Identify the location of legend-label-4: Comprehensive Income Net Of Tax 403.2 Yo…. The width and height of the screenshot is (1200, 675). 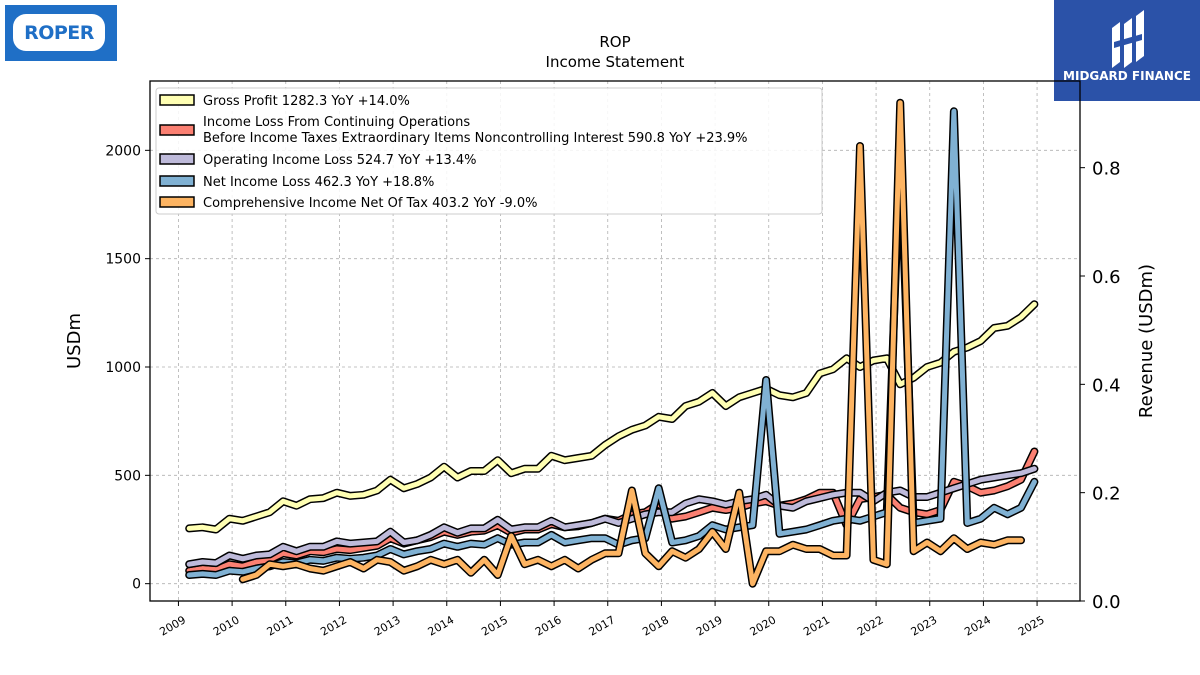
(370, 203).